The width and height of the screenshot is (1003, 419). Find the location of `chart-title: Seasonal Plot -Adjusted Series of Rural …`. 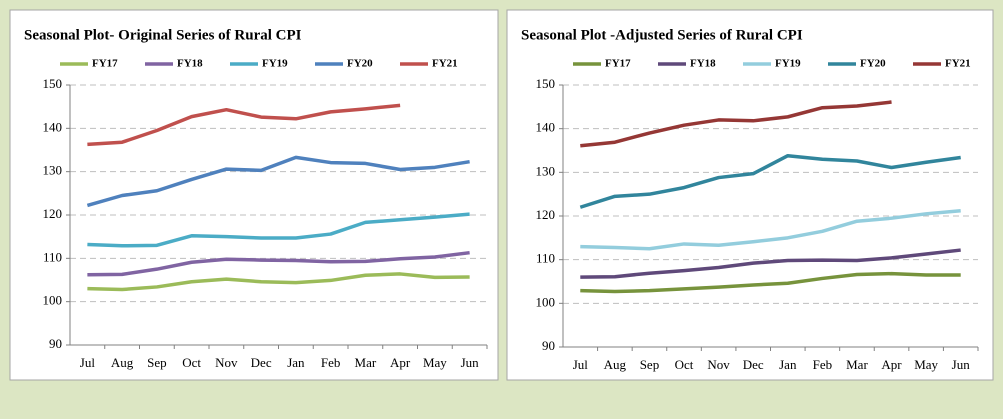

chart-title: Seasonal Plot -Adjusted Series of Rural … is located at coordinates (662, 35).